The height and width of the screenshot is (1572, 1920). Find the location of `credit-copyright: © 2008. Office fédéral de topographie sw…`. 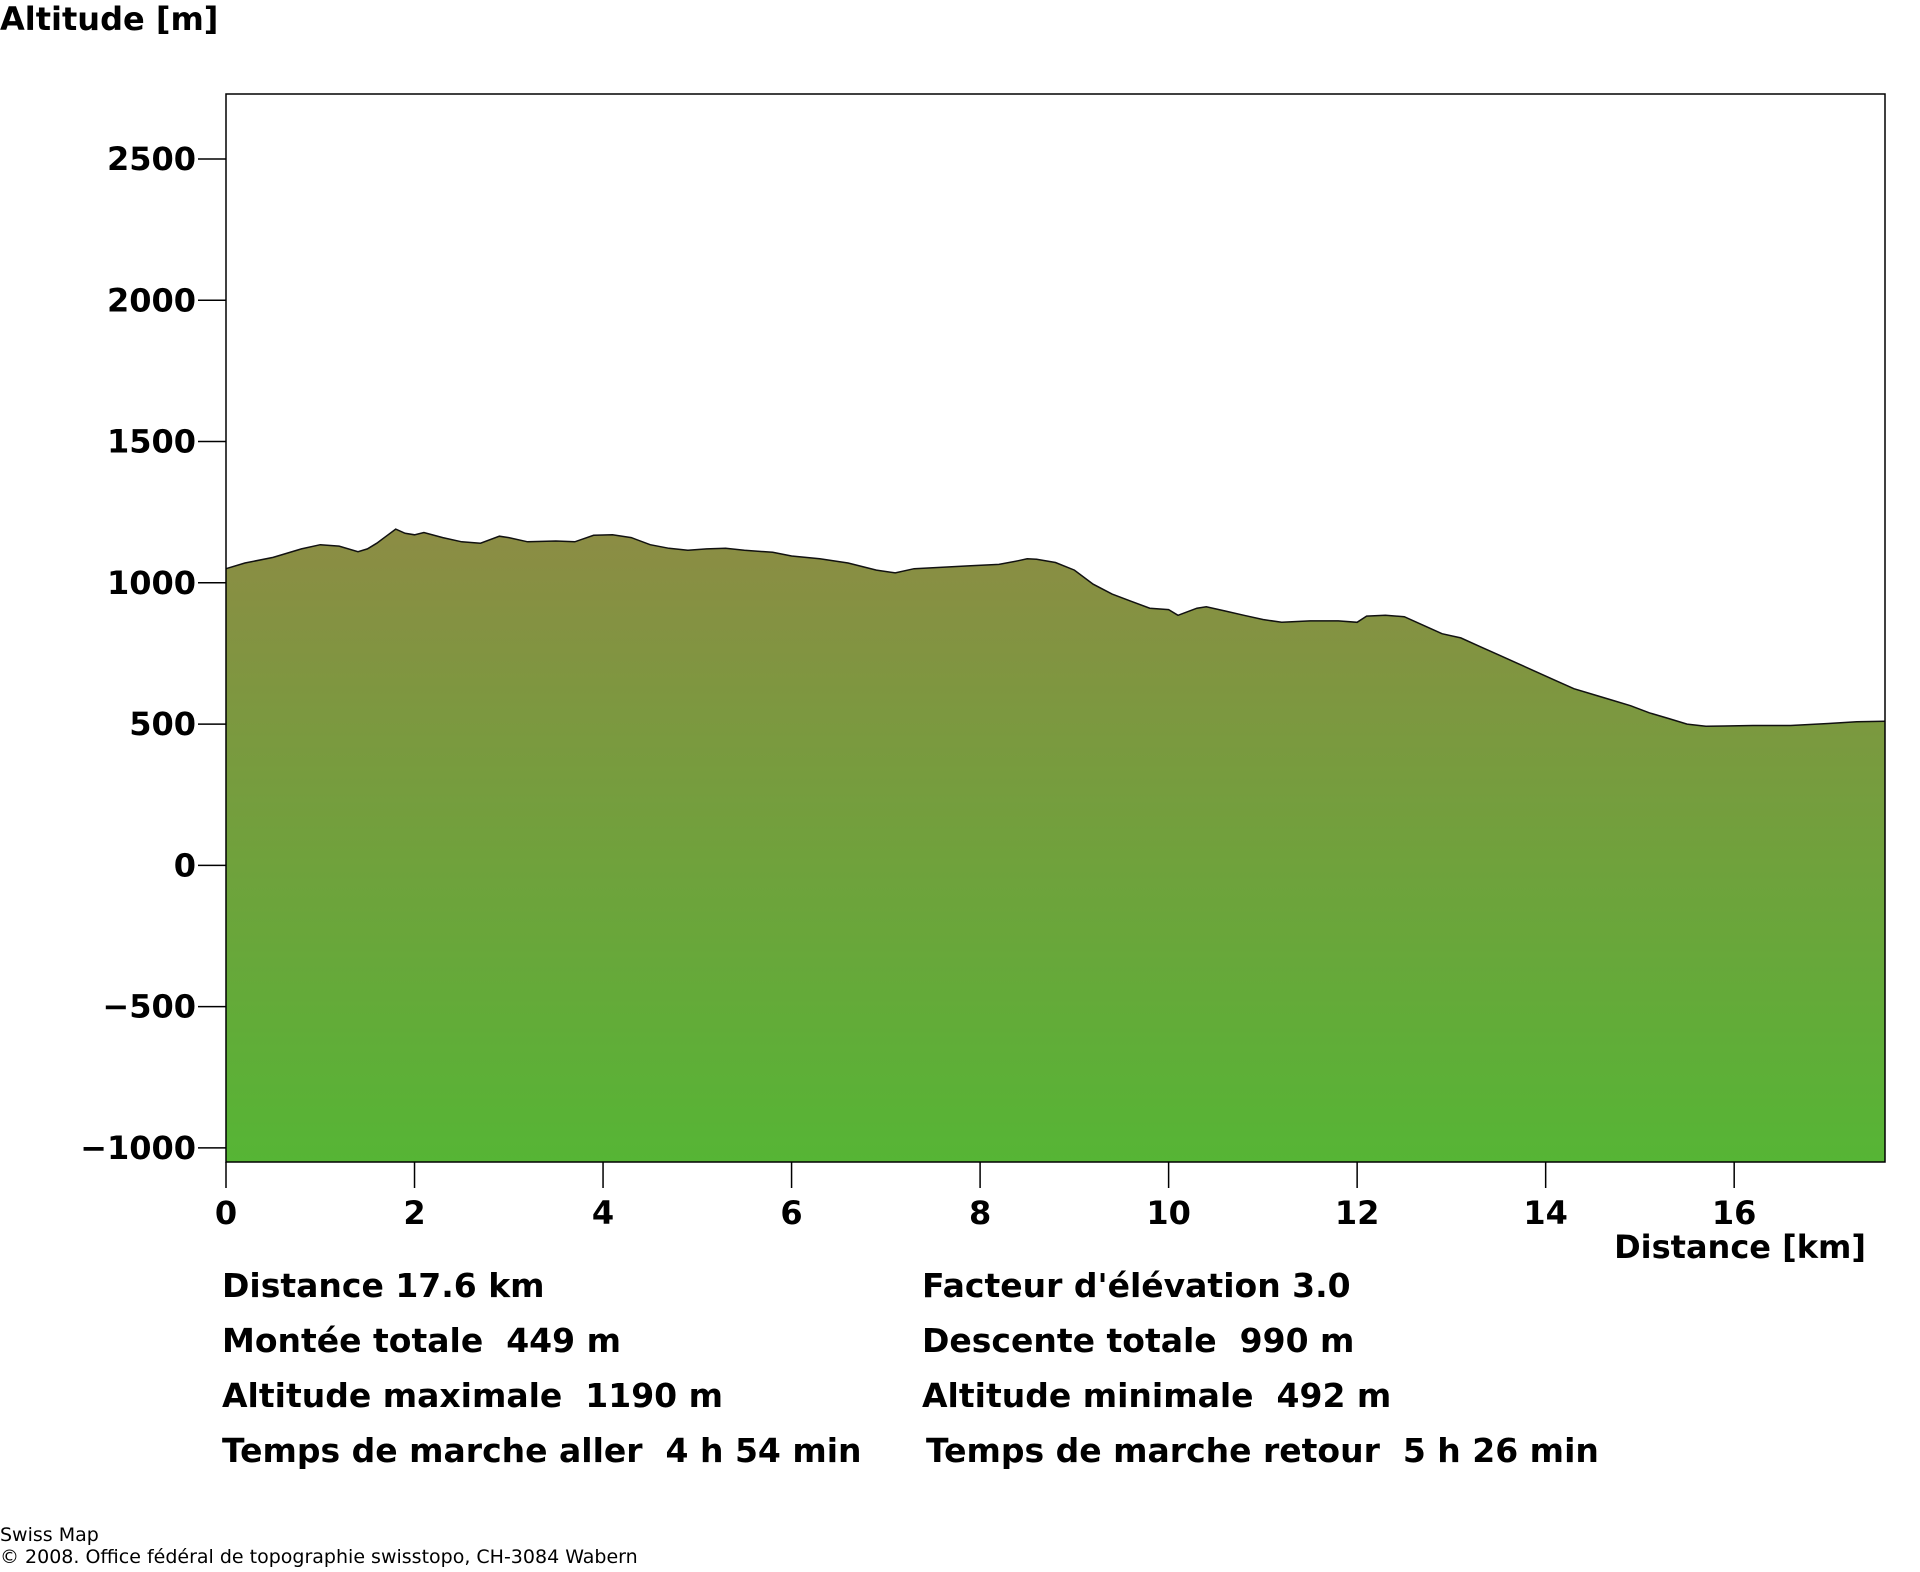

credit-copyright: © 2008. Office fédéral de topographie sw… is located at coordinates (319, 1557).